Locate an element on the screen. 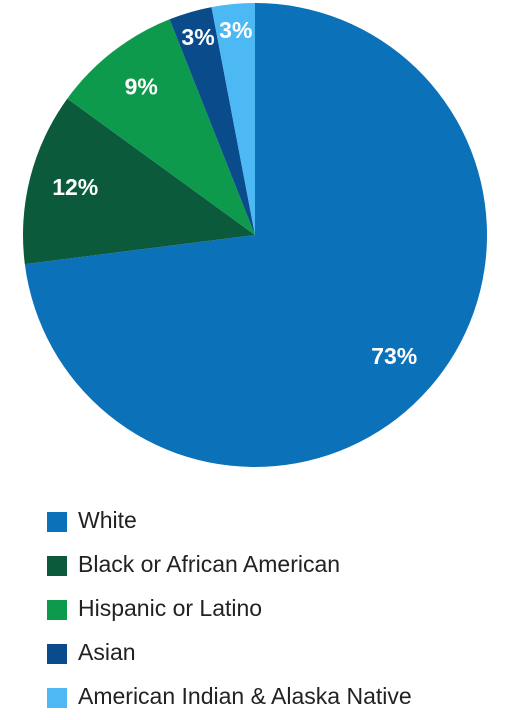 This screenshot has height=720, width=512. legend-label: Black or African American is located at coordinates (209, 564).